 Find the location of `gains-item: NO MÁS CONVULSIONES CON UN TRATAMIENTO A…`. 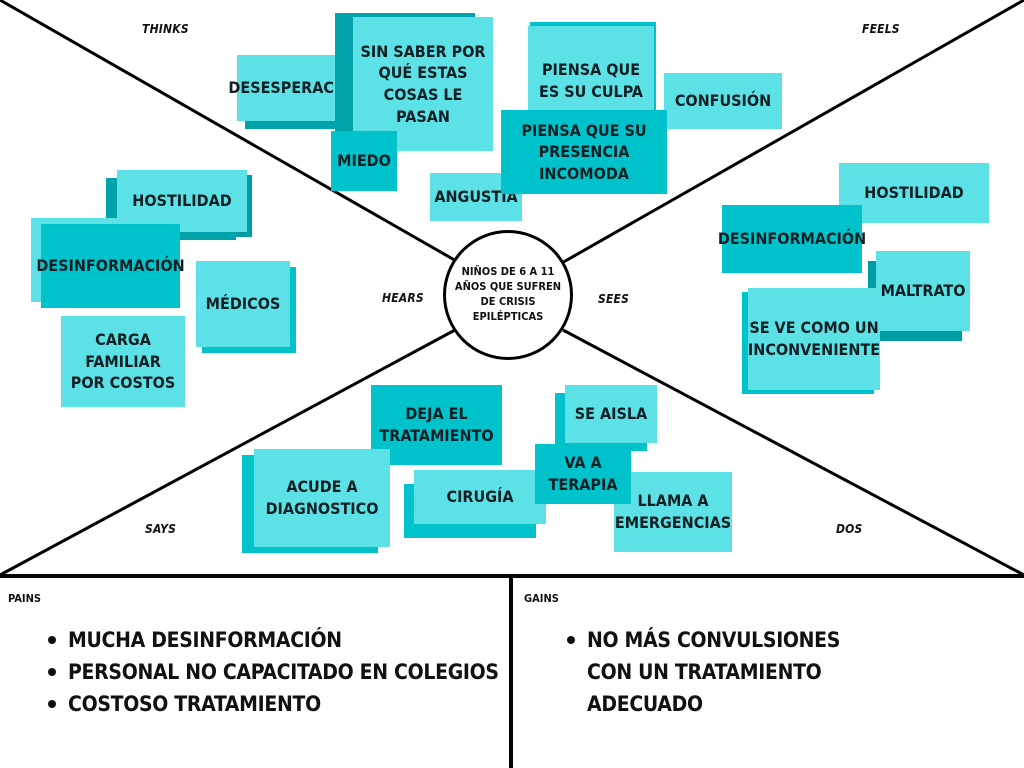

gains-item: NO MÁS CONVULSIONES CON UN TRATAMIENTO A… is located at coordinates (711, 672).